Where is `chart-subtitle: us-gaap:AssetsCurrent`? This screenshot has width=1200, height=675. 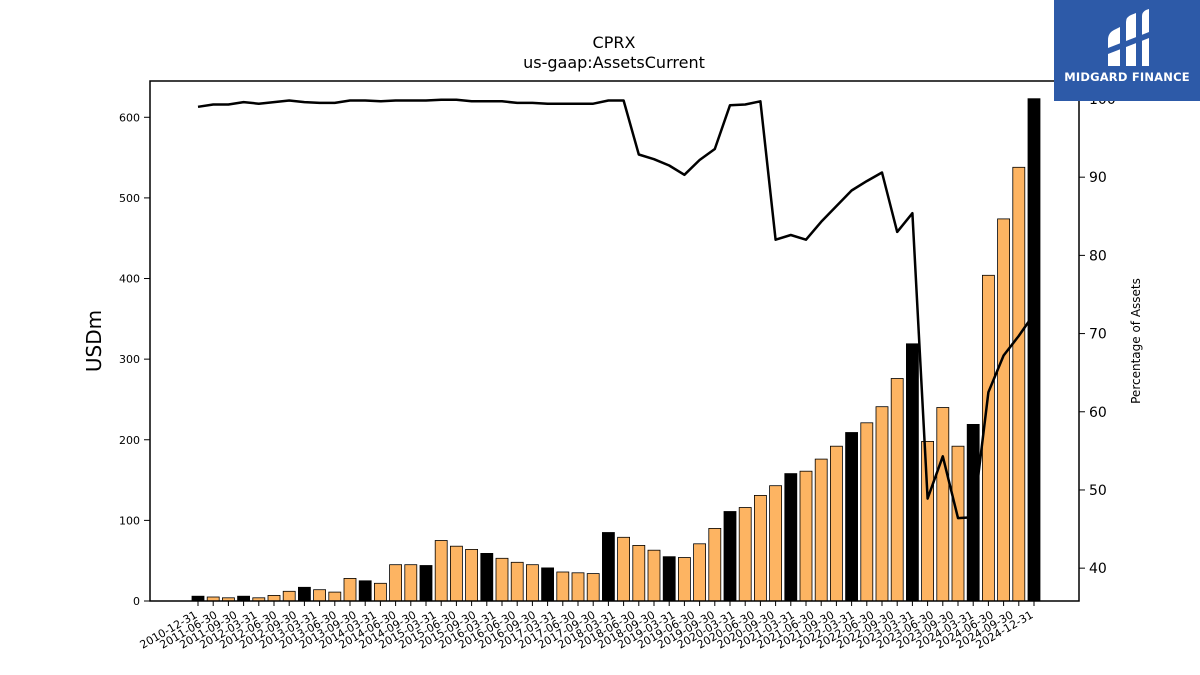
chart-subtitle: us-gaap:AssetsCurrent is located at coordinates (614, 62).